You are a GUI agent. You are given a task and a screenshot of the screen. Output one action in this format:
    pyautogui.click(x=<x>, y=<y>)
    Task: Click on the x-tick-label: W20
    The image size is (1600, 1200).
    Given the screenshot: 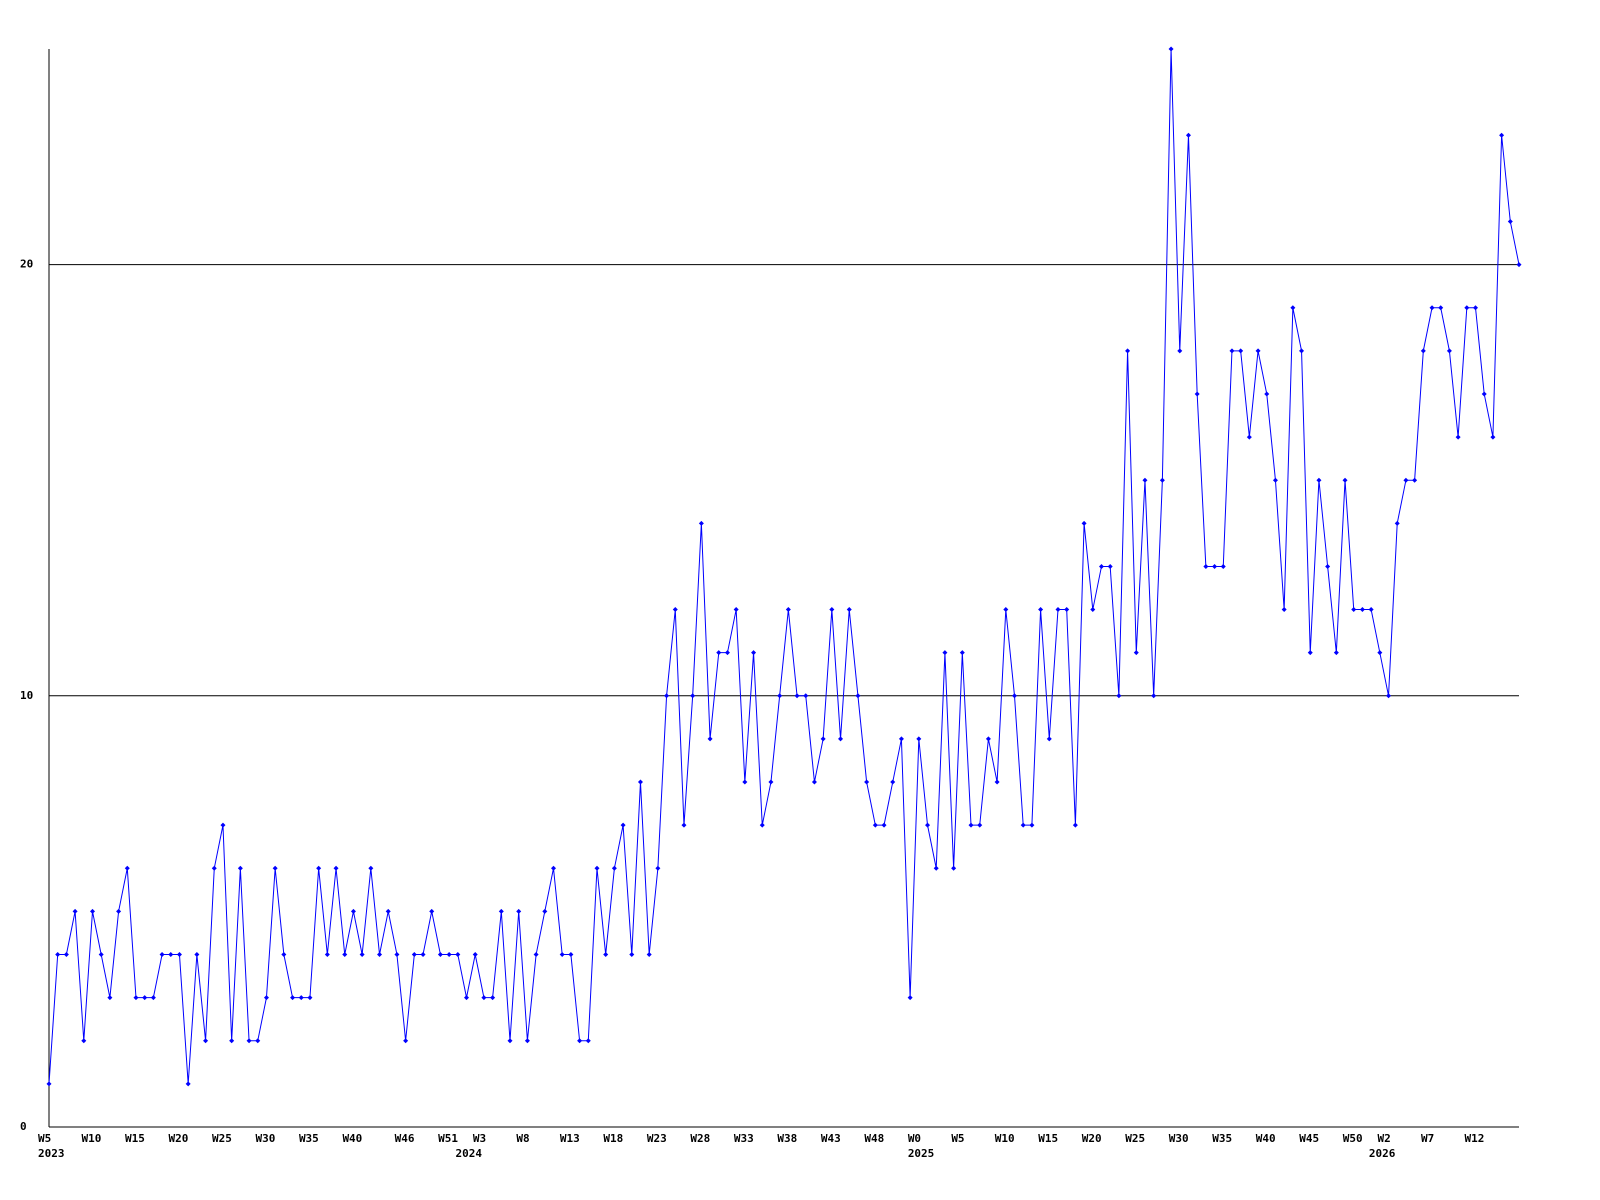 What is the action you would take?
    pyautogui.click(x=1092, y=1138)
    